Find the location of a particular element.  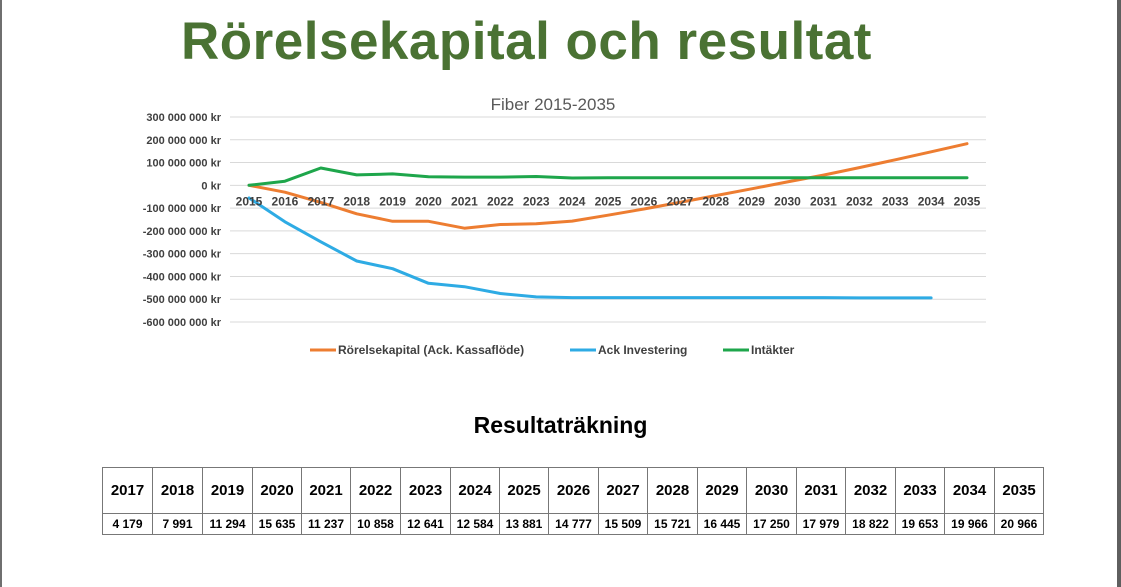

chart-title: Fiber 2015-2035 is located at coordinates (553, 104).